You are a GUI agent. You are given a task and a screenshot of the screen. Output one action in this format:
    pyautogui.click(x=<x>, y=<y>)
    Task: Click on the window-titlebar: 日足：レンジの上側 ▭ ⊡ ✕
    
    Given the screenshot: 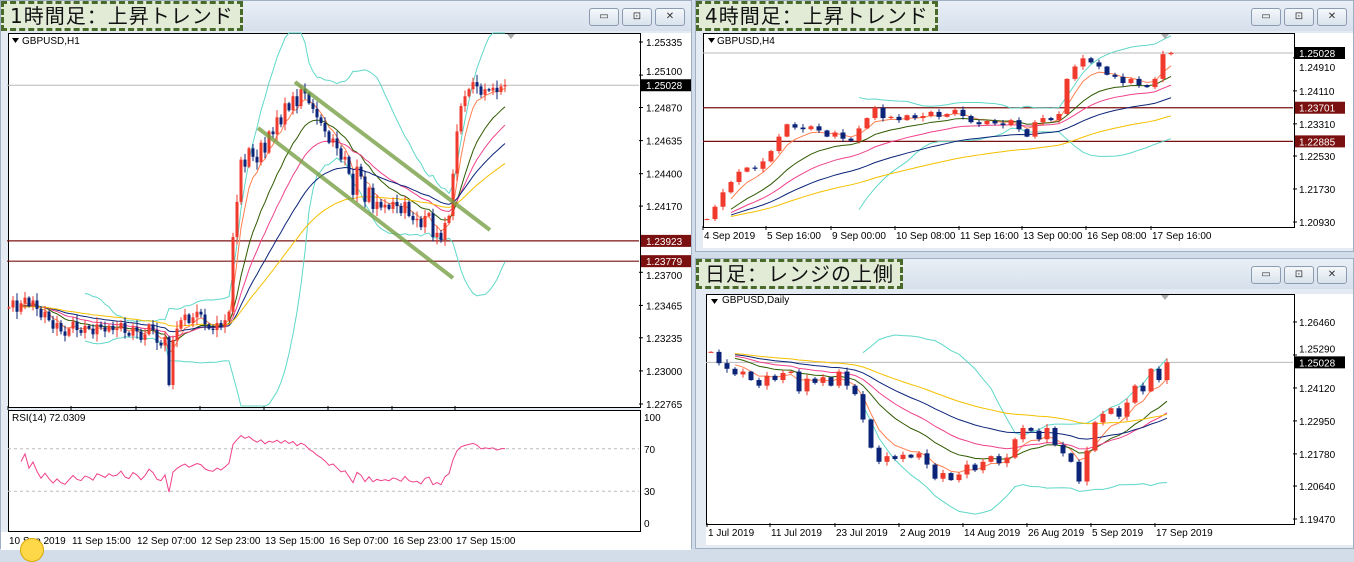 What is the action you would take?
    pyautogui.click(x=1024, y=274)
    